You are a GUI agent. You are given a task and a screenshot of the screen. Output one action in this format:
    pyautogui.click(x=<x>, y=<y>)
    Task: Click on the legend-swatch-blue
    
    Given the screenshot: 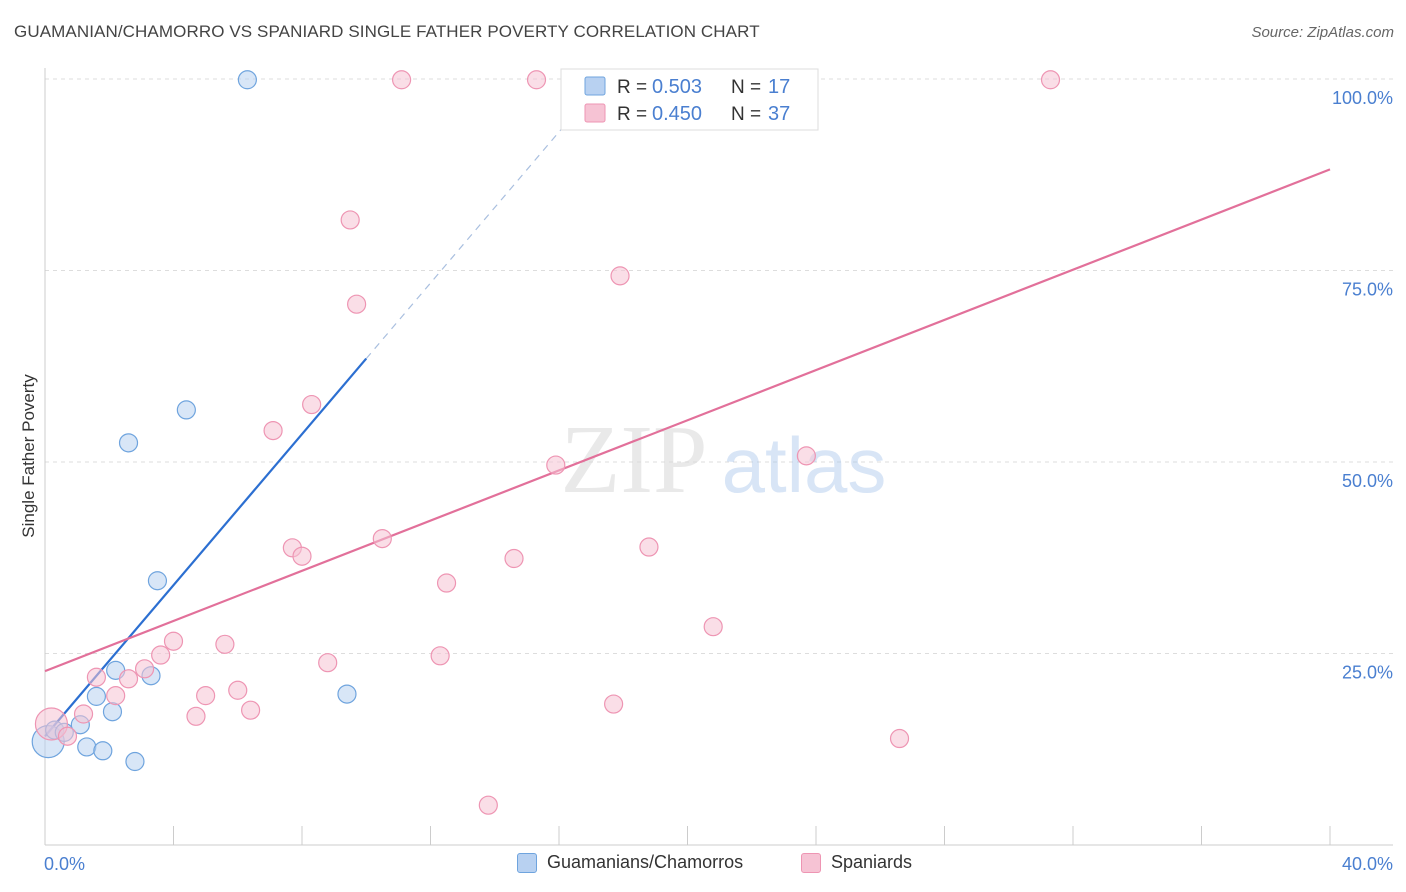 What is the action you would take?
    pyautogui.click(x=527, y=862)
    